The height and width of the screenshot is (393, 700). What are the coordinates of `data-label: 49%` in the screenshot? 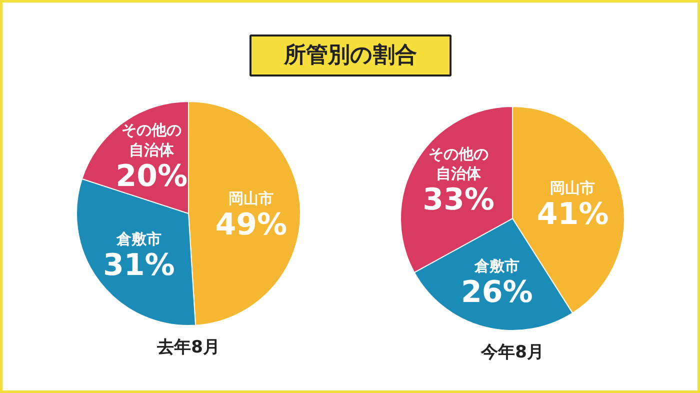 It's located at (251, 225).